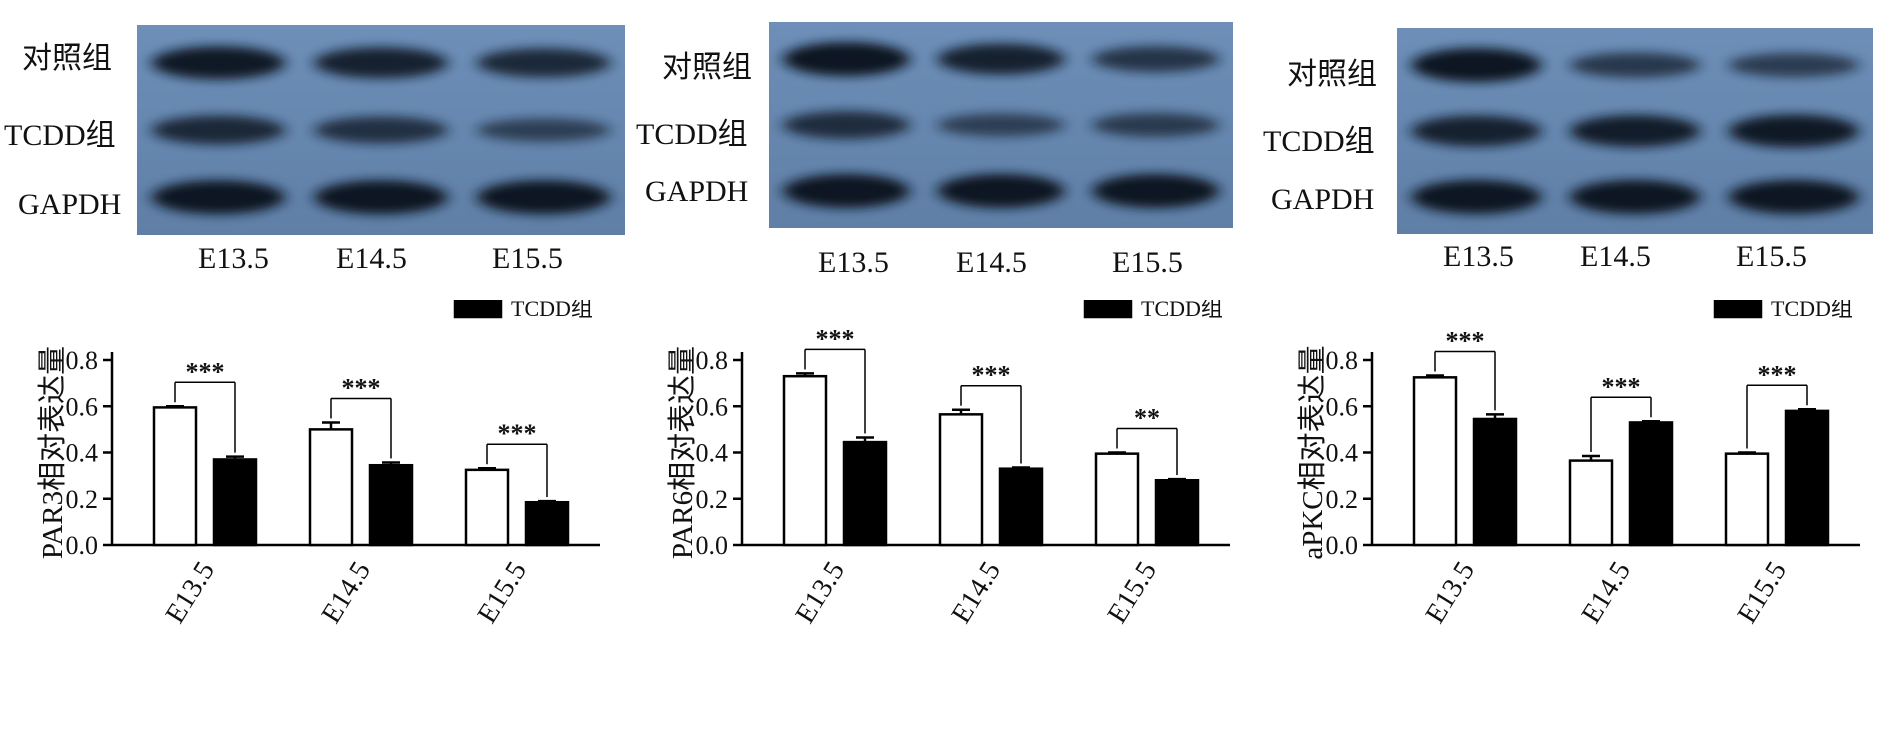 This screenshot has height=742, width=1890. What do you see at coordinates (697, 191) in the screenshot?
I see `blot2-row-label-gapdh: GAPDH` at bounding box center [697, 191].